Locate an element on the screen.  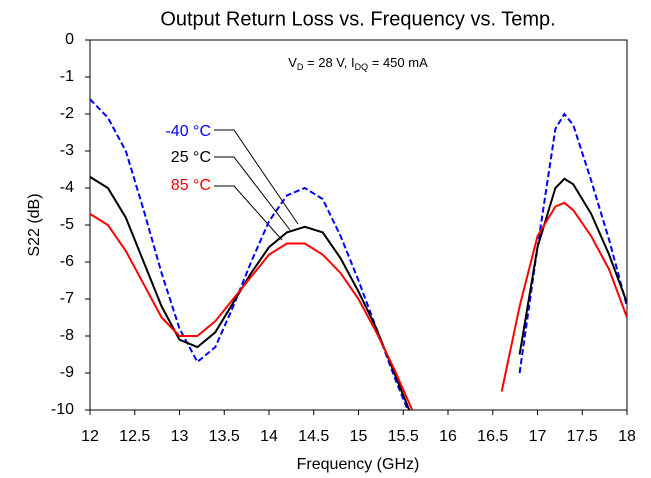
x-tick-label: 12 is located at coordinates (90, 436).